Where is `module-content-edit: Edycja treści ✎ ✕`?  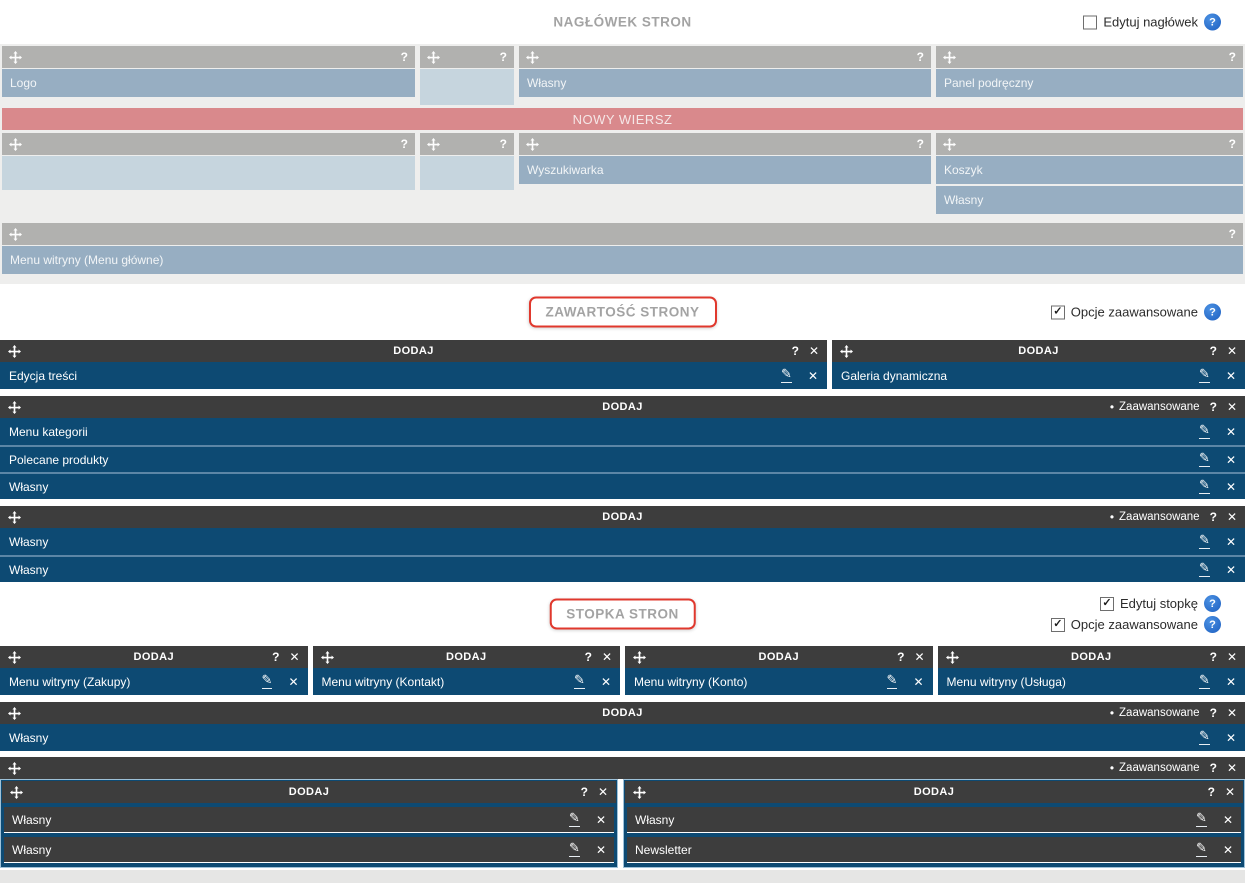 module-content-edit: Edycja treści ✎ ✕ is located at coordinates (413, 375).